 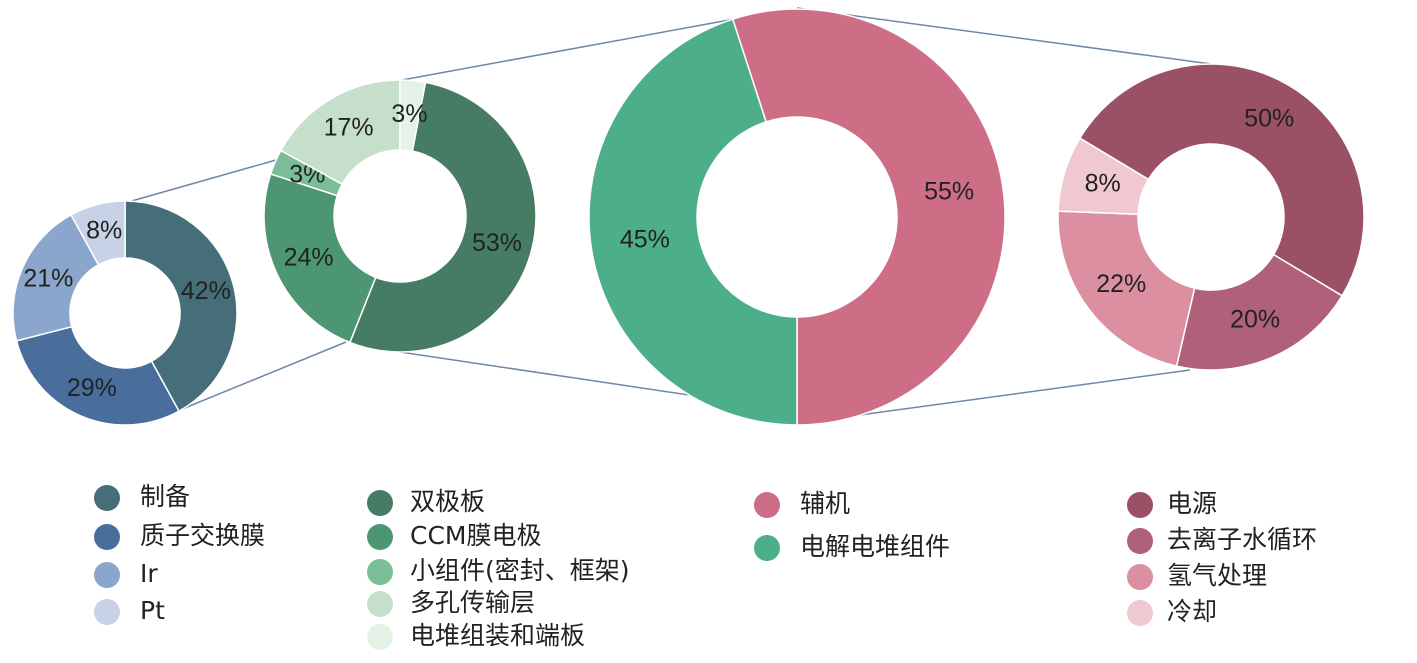 What do you see at coordinates (1192, 503) in the screenshot?
I see `legend-label: 电源` at bounding box center [1192, 503].